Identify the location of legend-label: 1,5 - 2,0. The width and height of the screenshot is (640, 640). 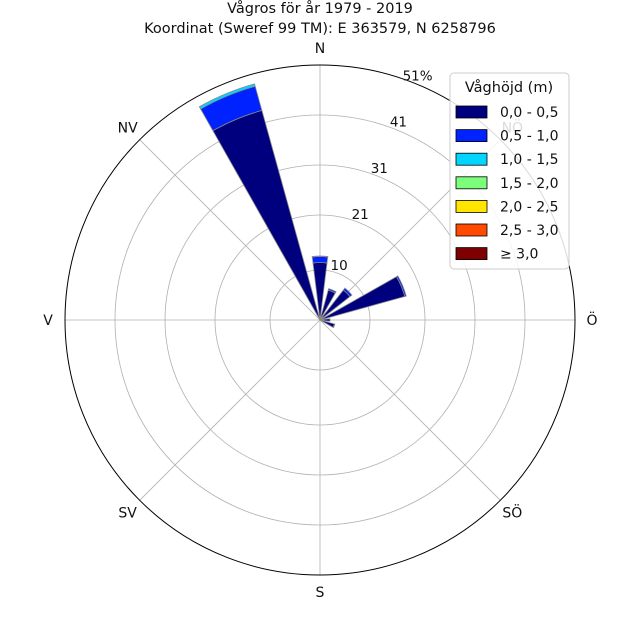
(529, 184).